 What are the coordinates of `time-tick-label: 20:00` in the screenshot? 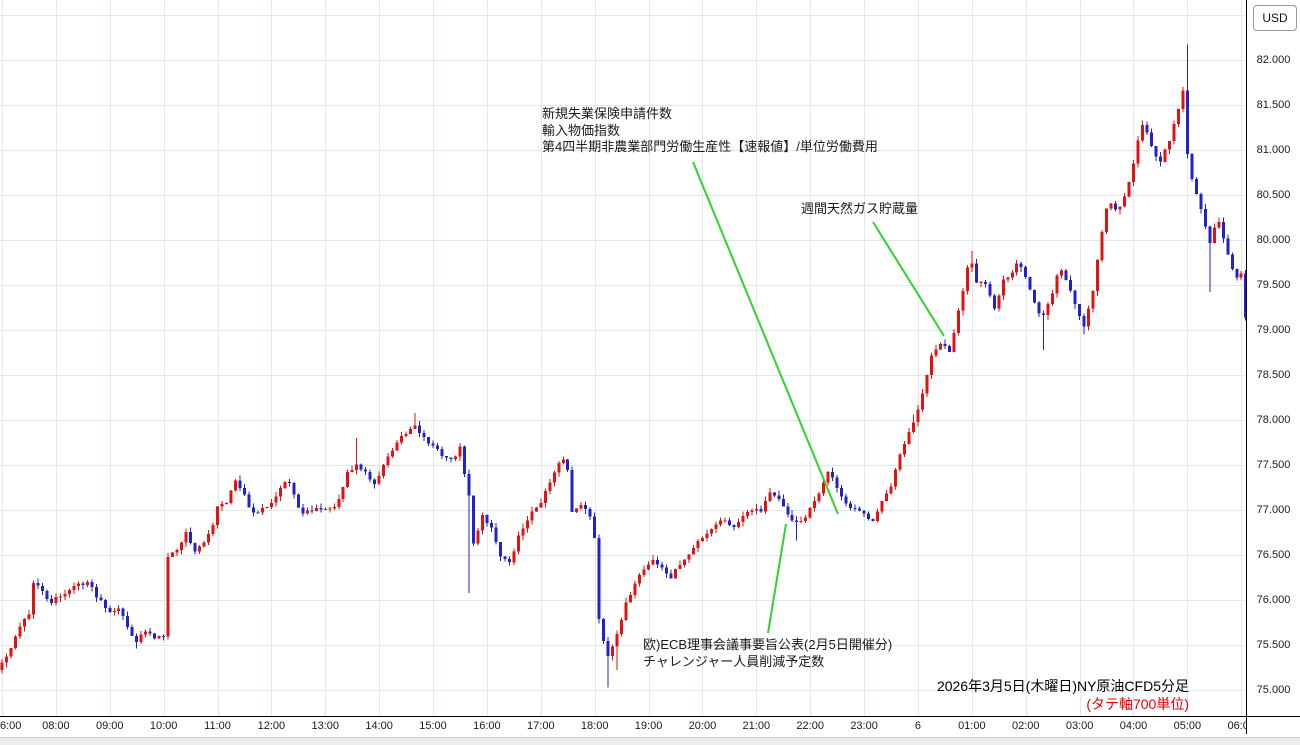 It's located at (702, 726).